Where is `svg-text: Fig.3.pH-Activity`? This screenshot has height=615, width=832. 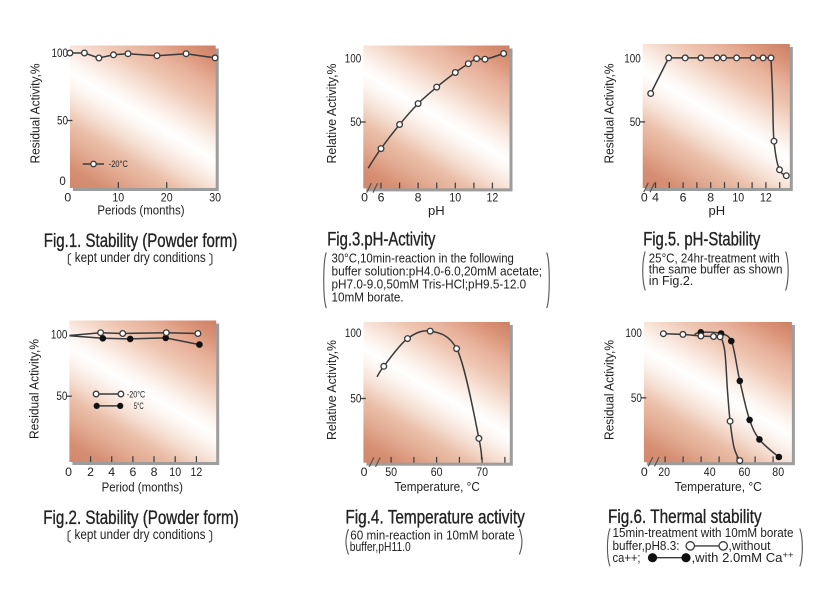
svg-text: Fig.3.pH-Activity is located at coordinates (381, 240).